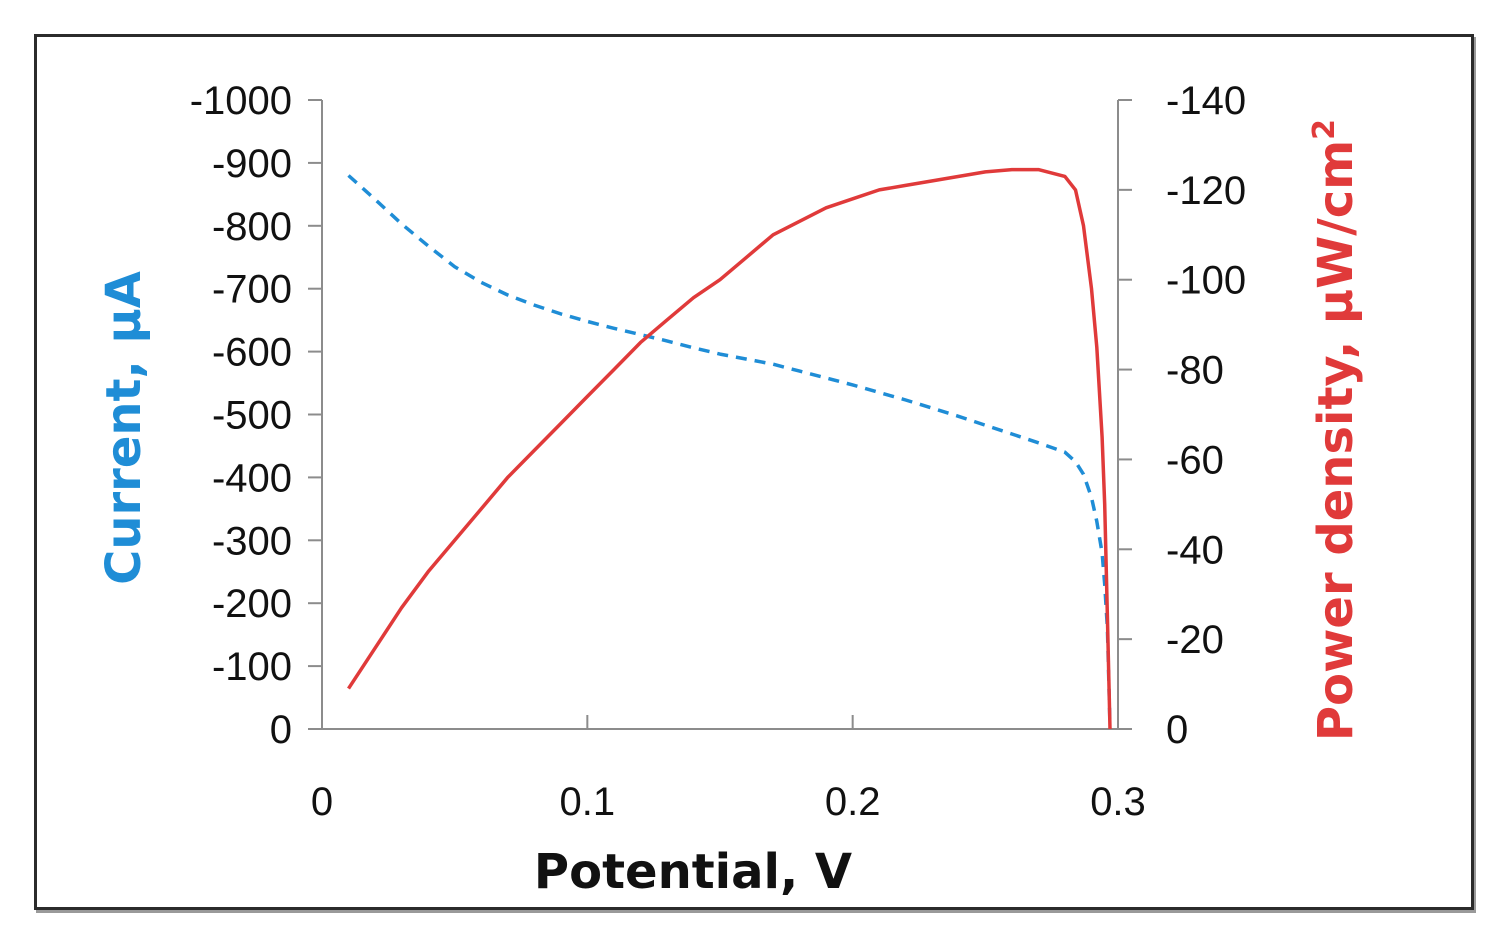 This screenshot has width=1507, height=949. What do you see at coordinates (252, 667) in the screenshot?
I see `left-y-tick-label: -100` at bounding box center [252, 667].